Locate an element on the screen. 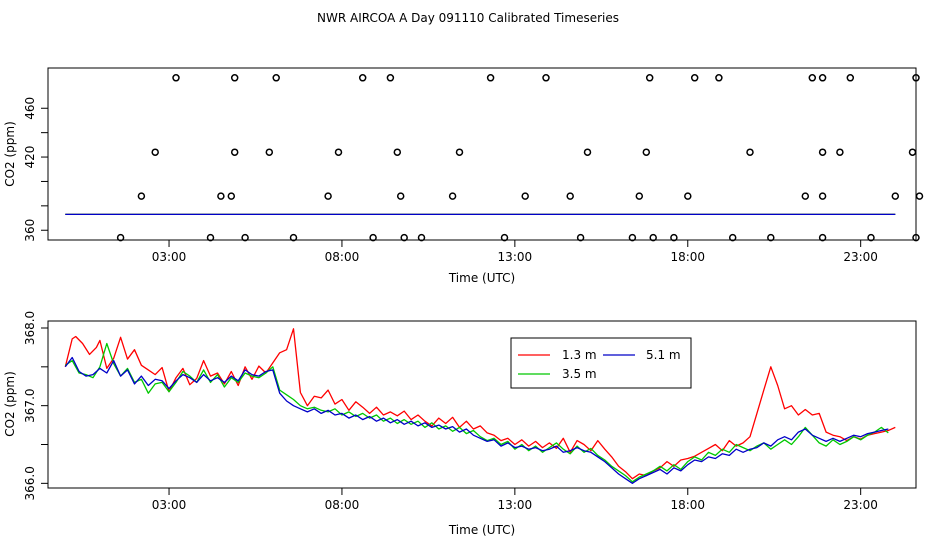 The height and width of the screenshot is (540, 936). bottom-x-axis-label: Time (UTC) is located at coordinates (481, 530).